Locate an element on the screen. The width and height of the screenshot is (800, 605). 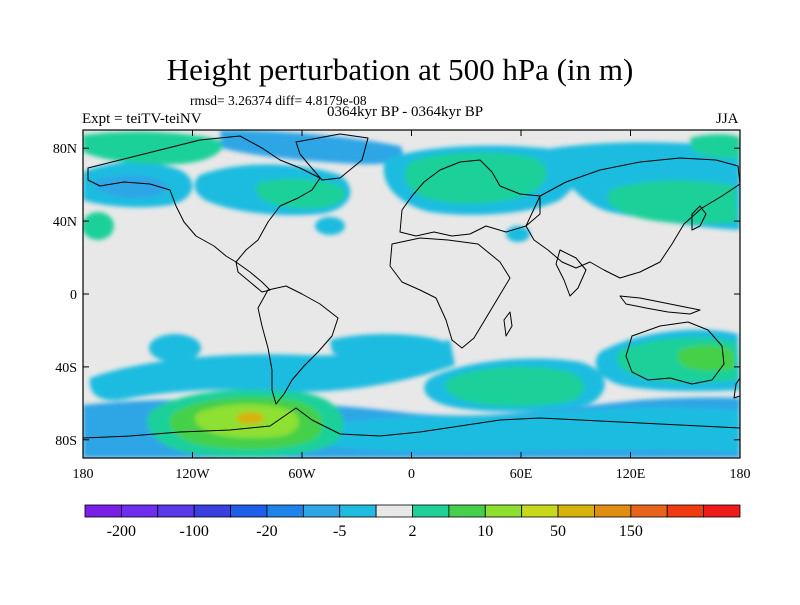
contour-arctic-ridge is located at coordinates (311, 147).